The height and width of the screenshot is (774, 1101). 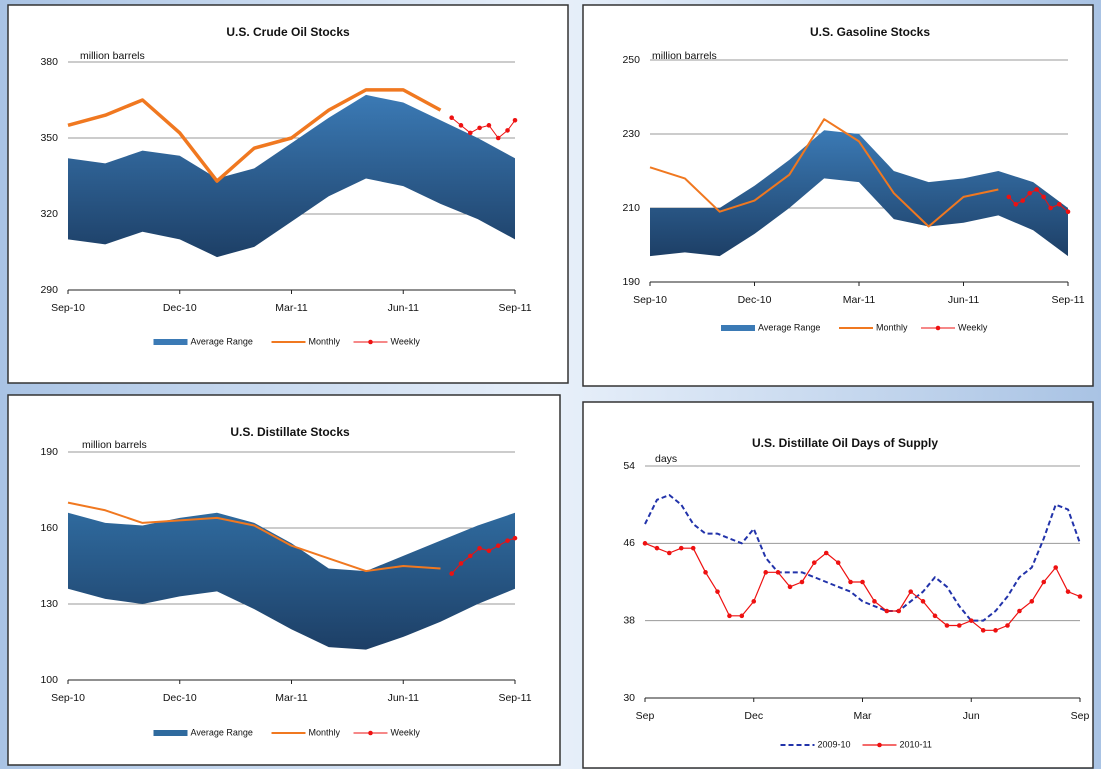 I want to click on x-tick-label: Jun, so click(x=971, y=716).